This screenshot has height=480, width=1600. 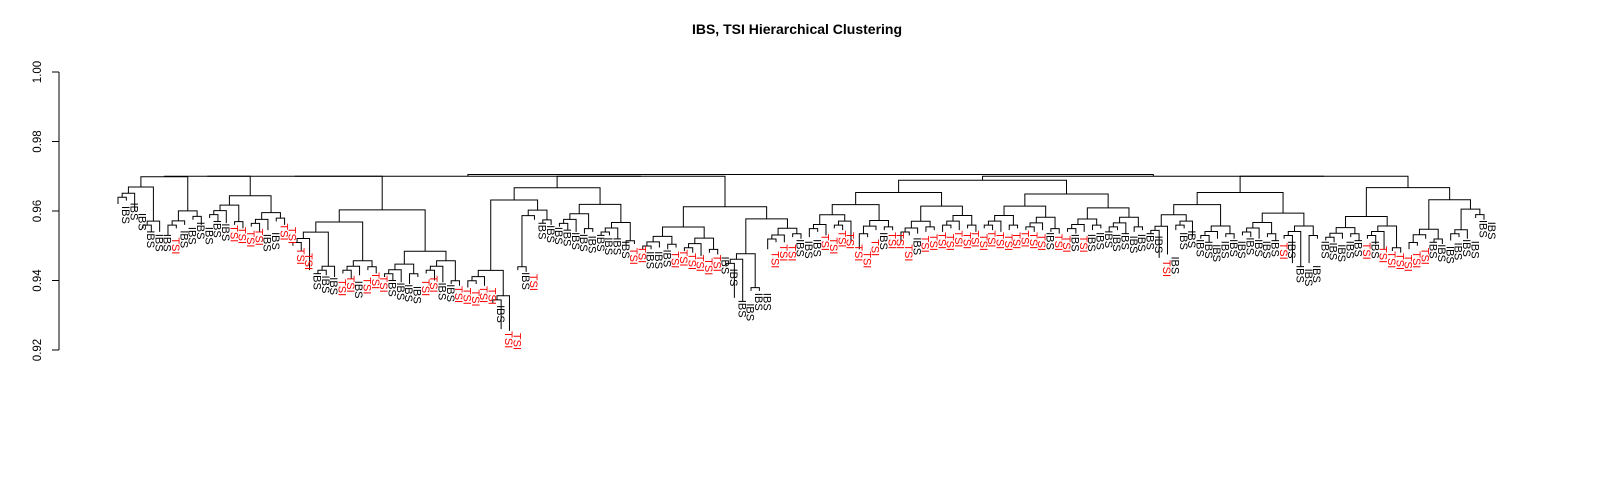 I want to click on y-tick-label: 0.96, so click(x=38, y=211).